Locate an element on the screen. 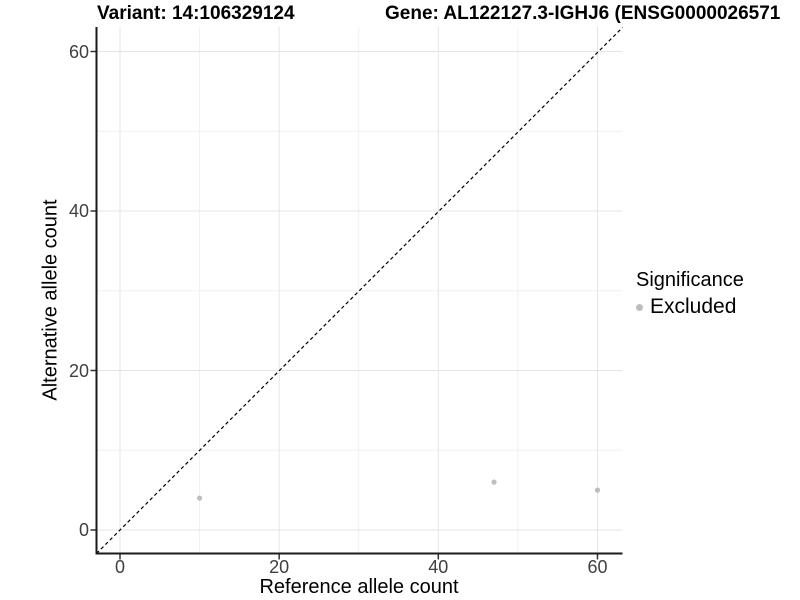  y-tick-label: 40 is located at coordinates (78, 211).